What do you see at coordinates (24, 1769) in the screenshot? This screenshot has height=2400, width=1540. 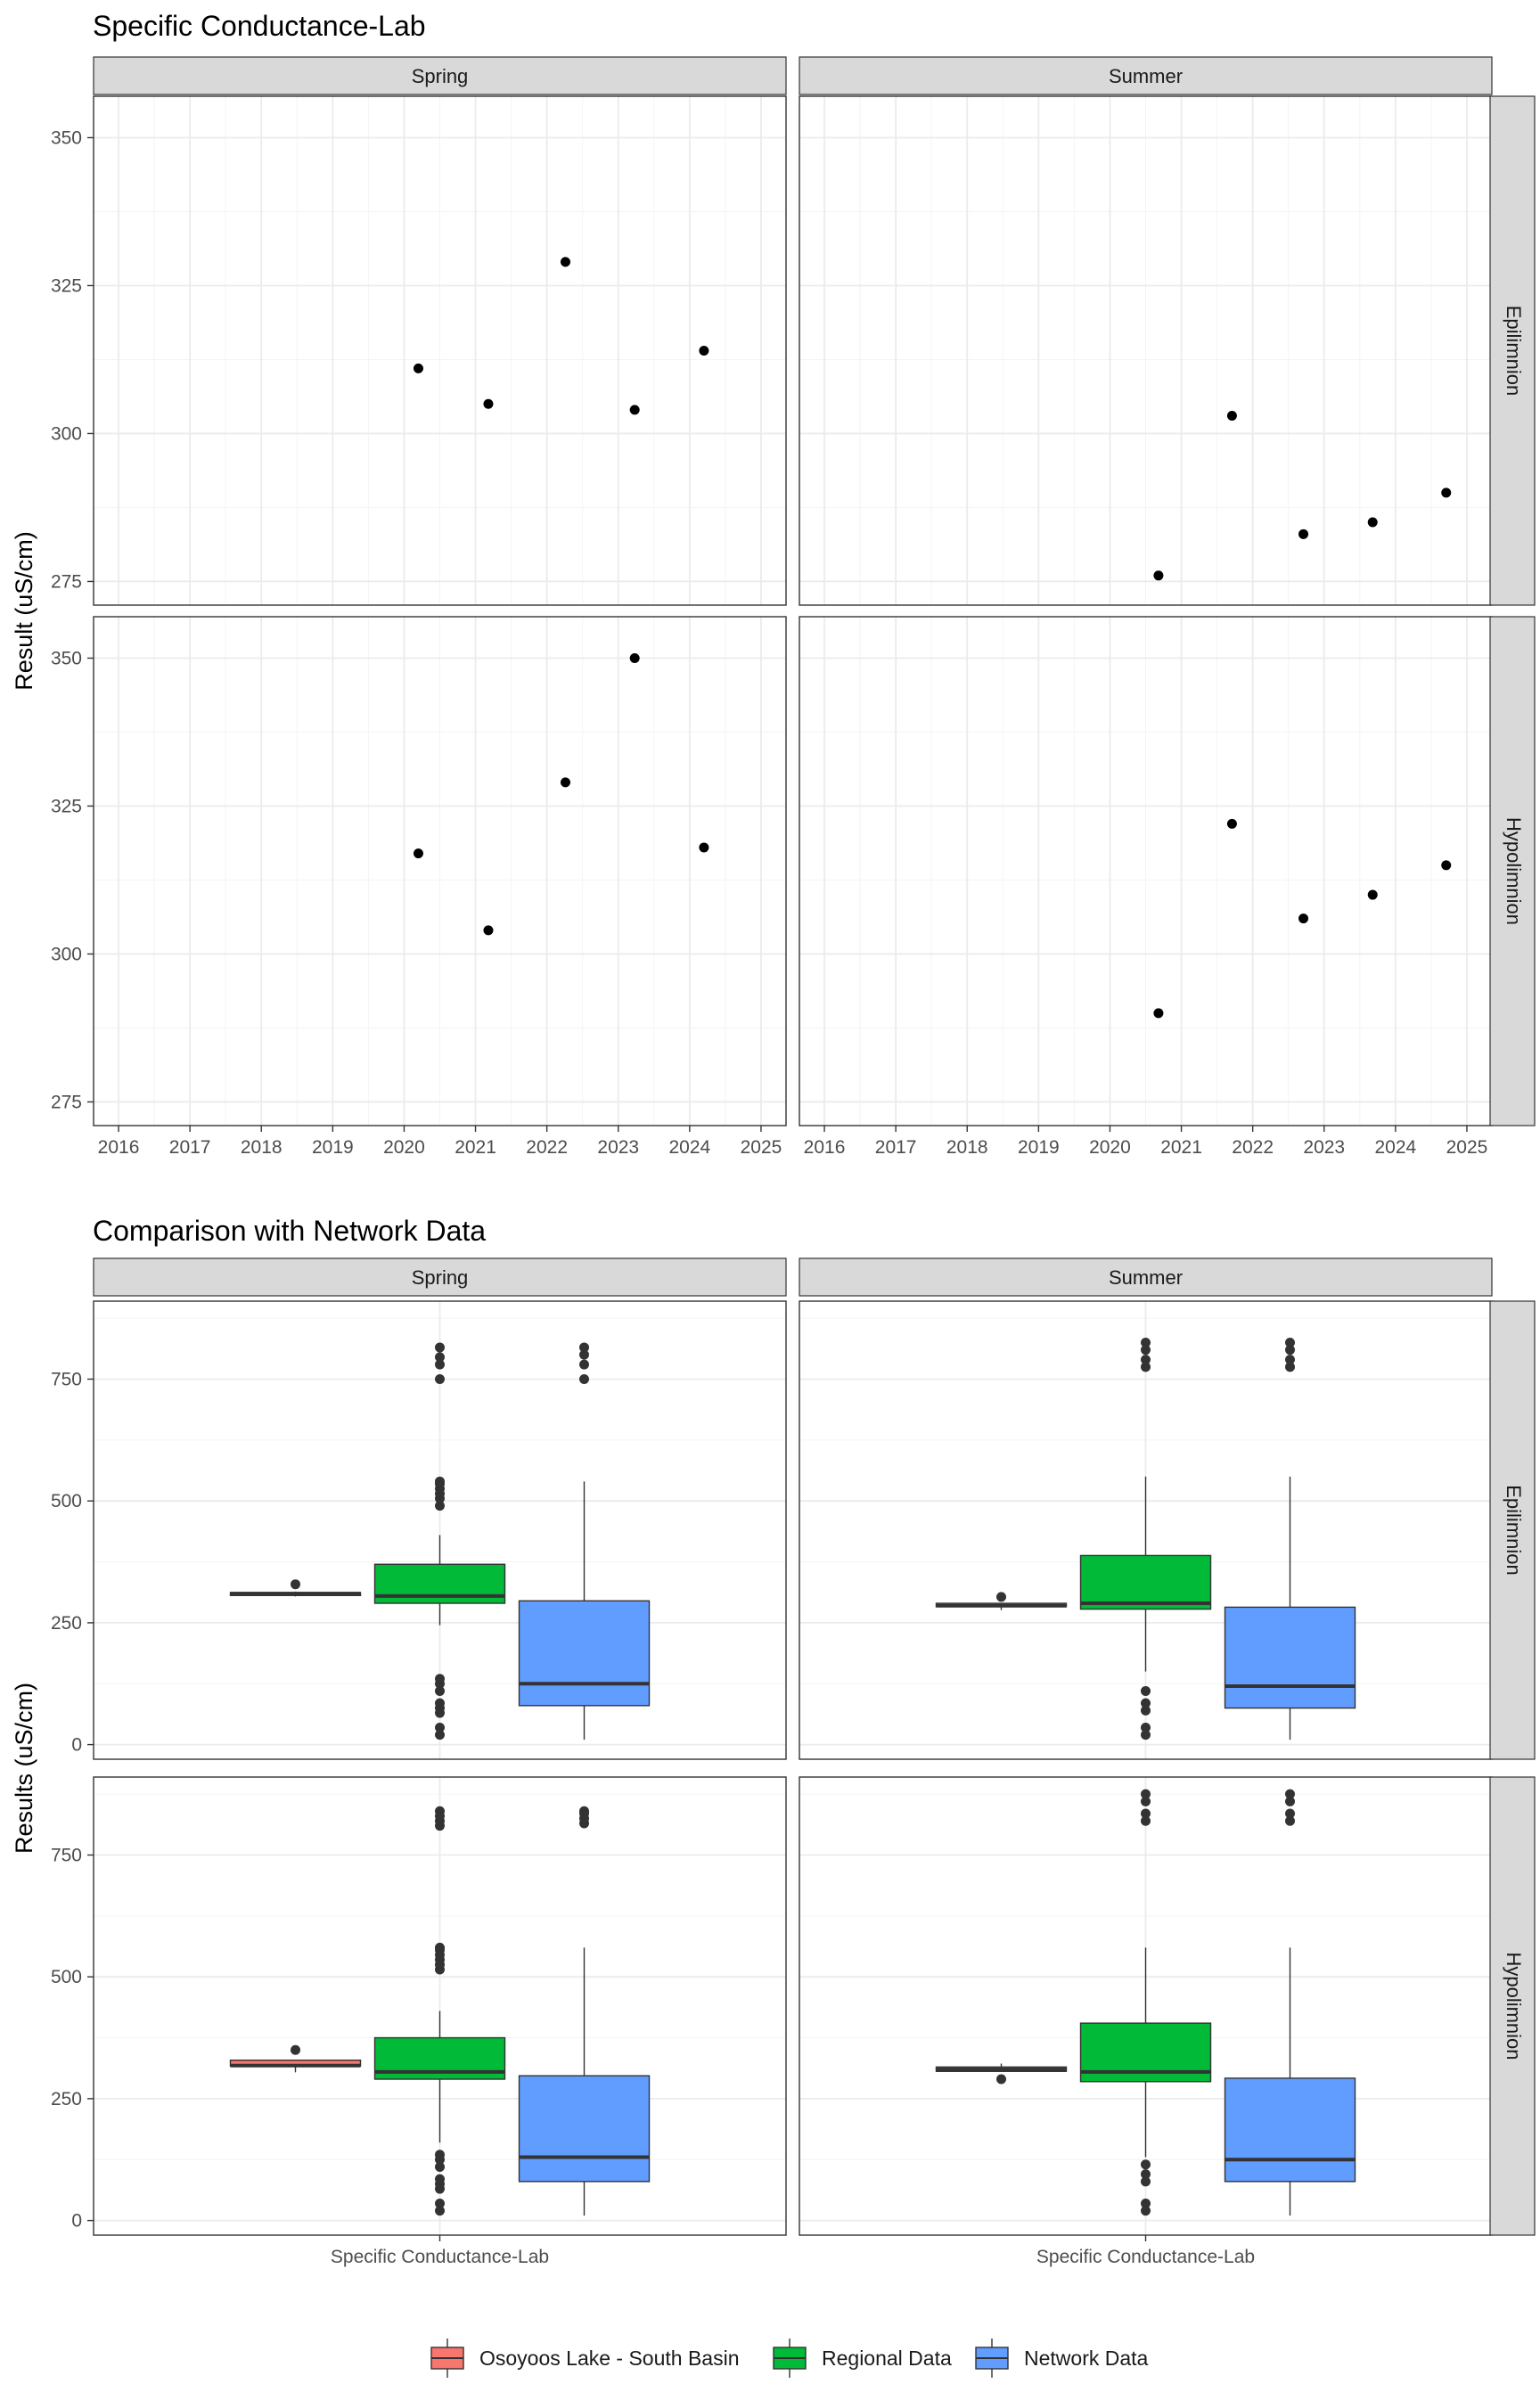 I see `chart-2-y-axis-title: Results (uS/cm)` at bounding box center [24, 1769].